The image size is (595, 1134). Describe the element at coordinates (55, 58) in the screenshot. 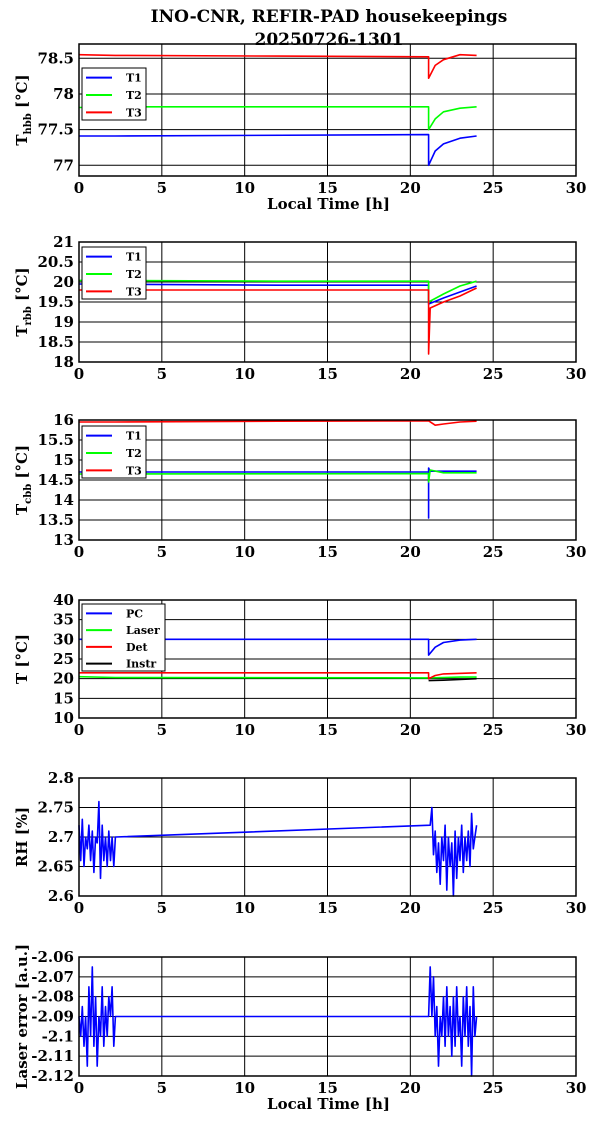

I see `y-tick-label: 78.5` at that location.